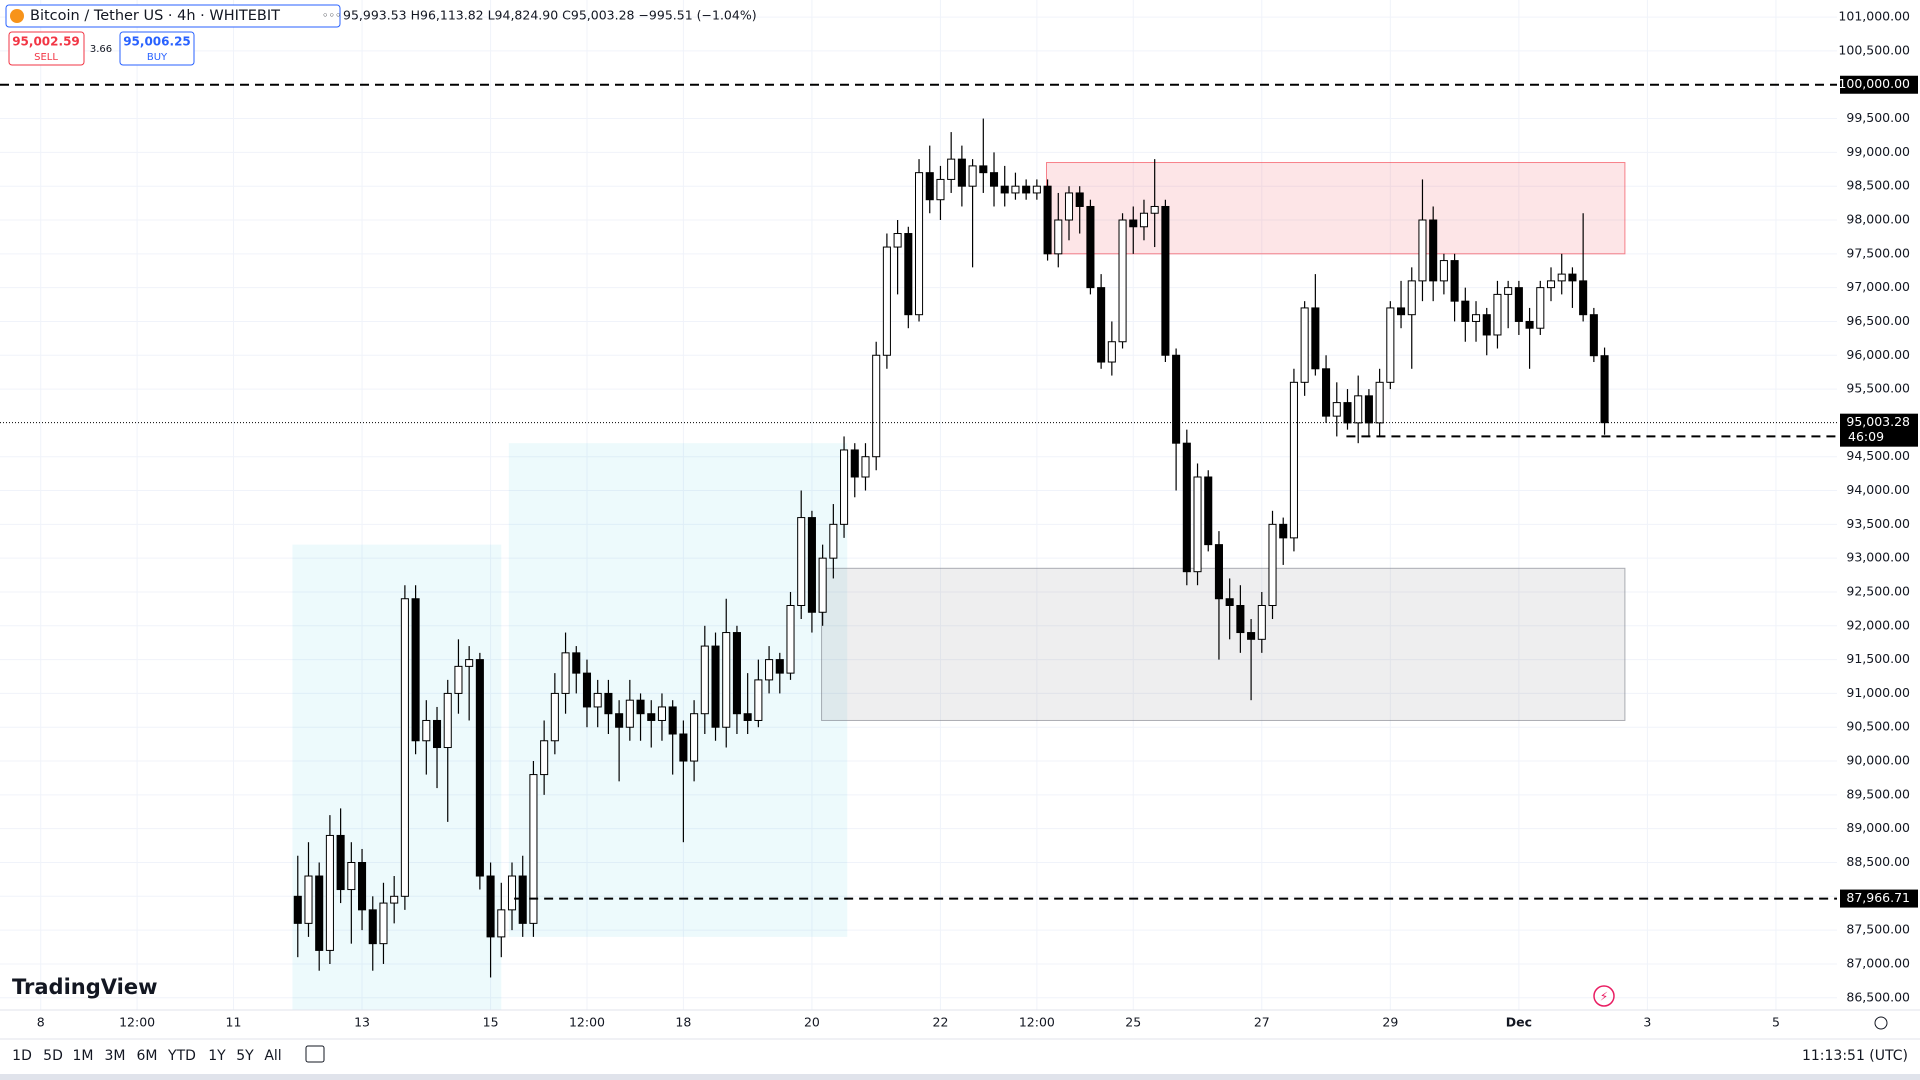 This screenshot has width=1920, height=1080. I want to click on y-tick-label: 90,000.00, so click(1878, 760).